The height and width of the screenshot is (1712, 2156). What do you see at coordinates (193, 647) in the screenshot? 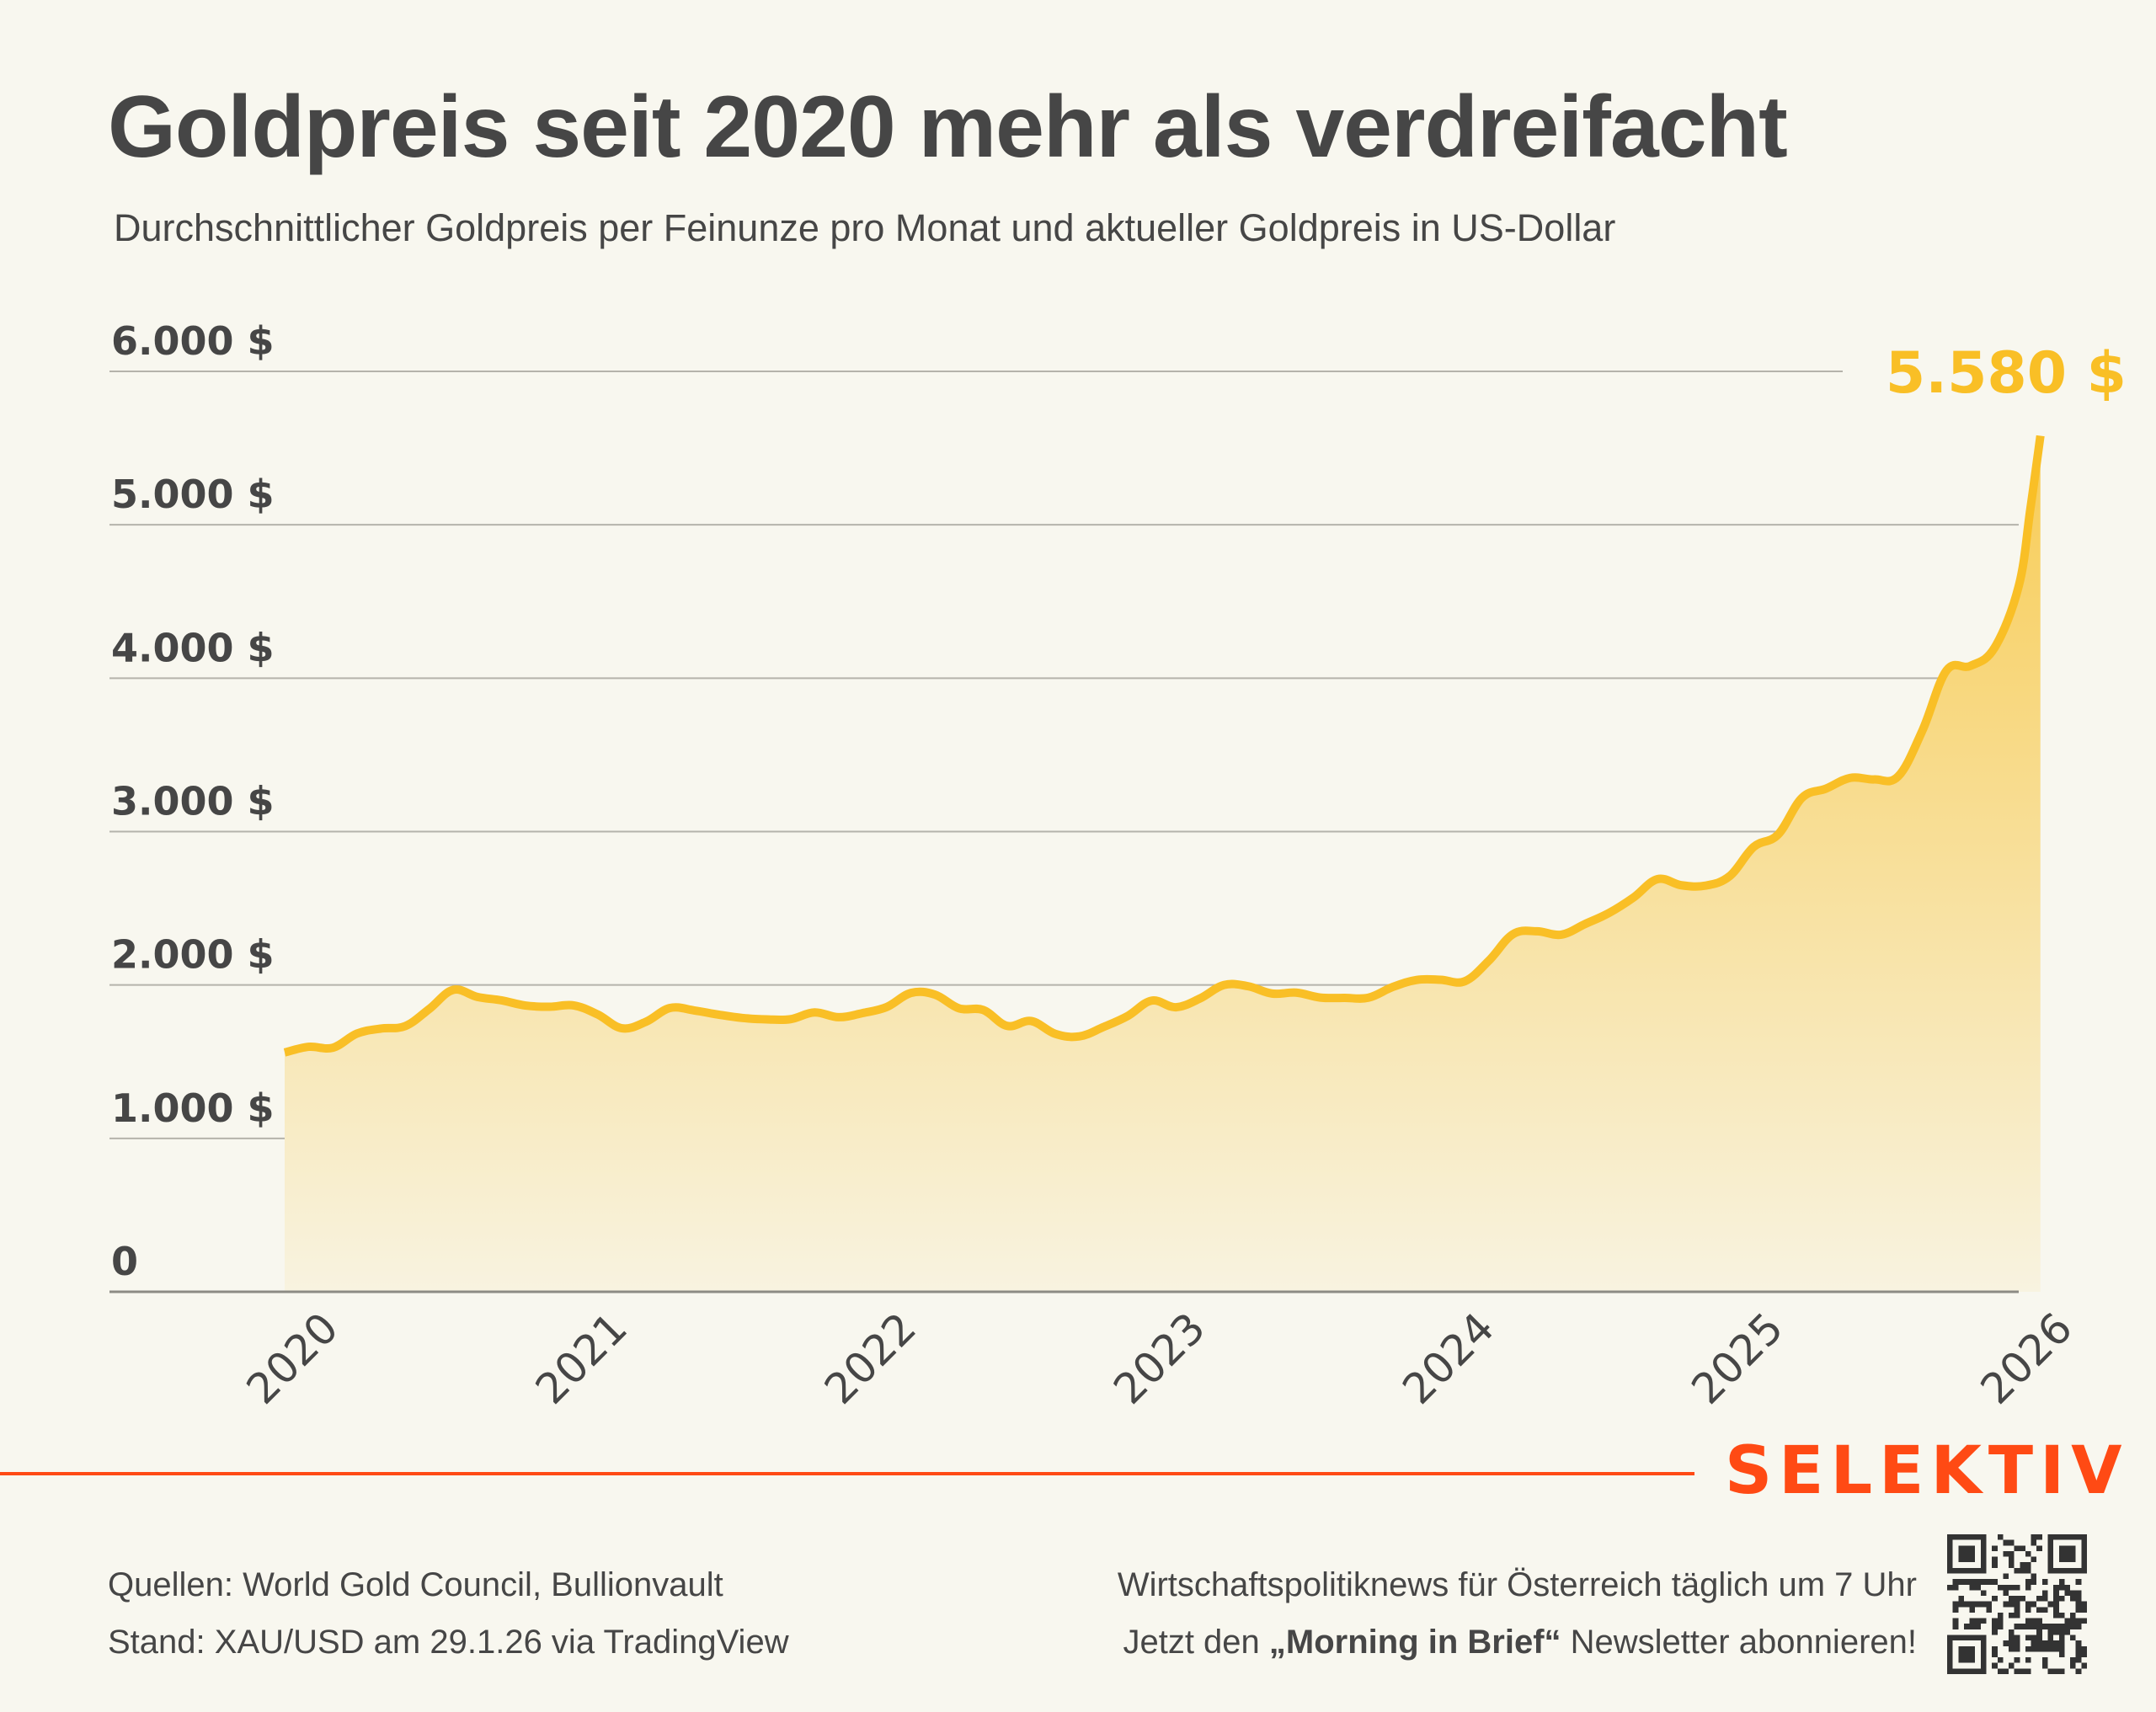
I see `y-tick-label: 4.000 $` at bounding box center [193, 647].